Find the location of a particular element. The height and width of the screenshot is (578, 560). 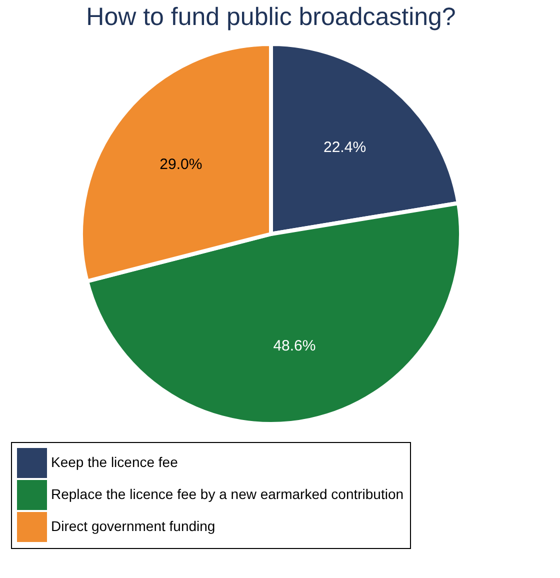

data-label: 29.0% is located at coordinates (181, 165).